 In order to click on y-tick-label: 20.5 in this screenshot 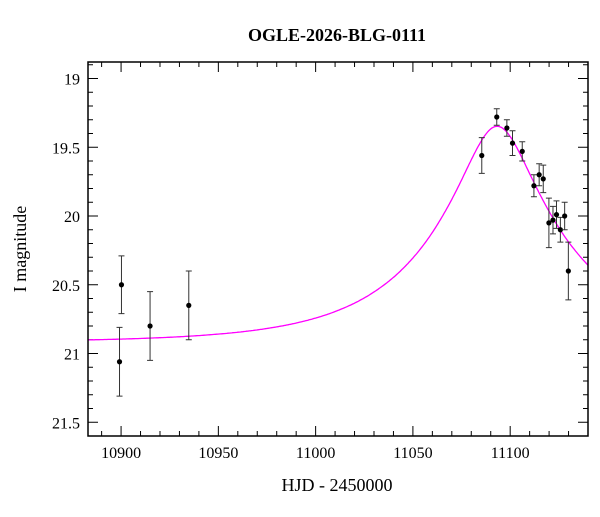, I will do `click(66, 286)`.